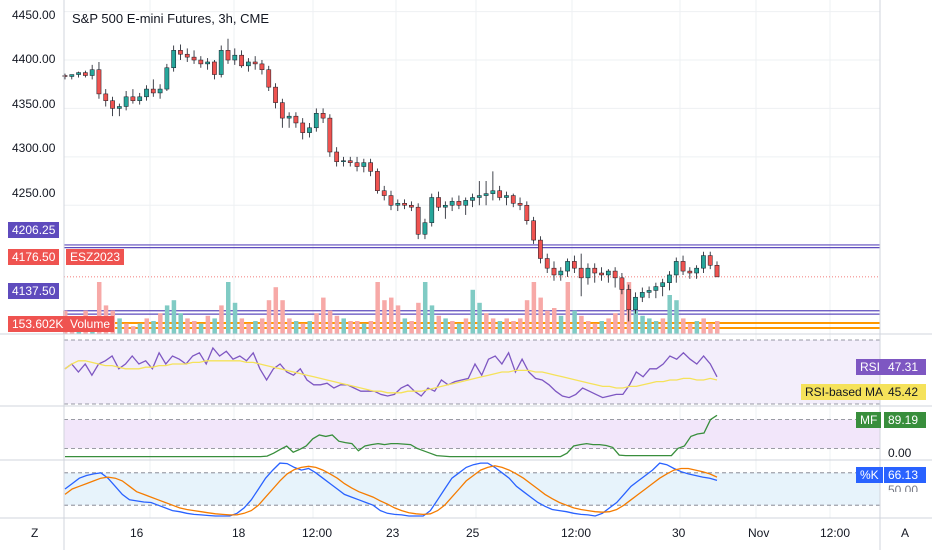 The image size is (932, 550). Describe the element at coordinates (472, 436) in the screenshot. I see `mf-pane` at that location.